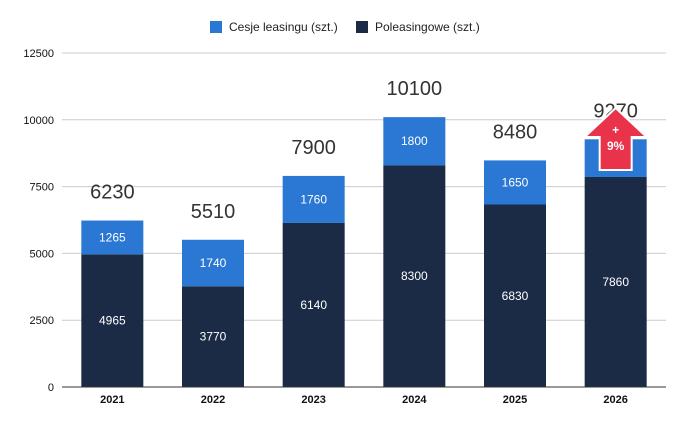 This screenshot has width=690, height=427. Describe the element at coordinates (615, 400) in the screenshot. I see `x-tick-label: 2026` at that location.